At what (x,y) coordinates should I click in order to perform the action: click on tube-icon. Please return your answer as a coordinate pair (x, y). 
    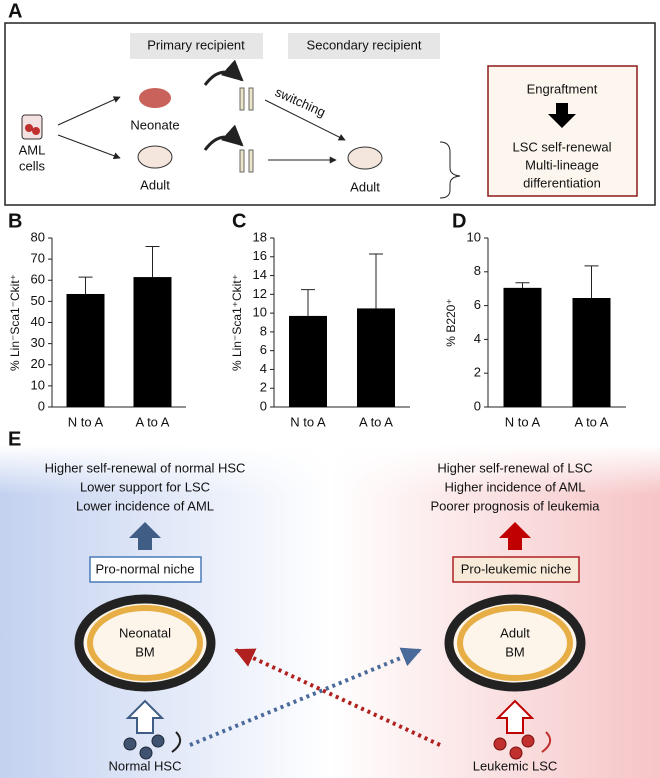
    Looking at the image, I should click on (32, 127).